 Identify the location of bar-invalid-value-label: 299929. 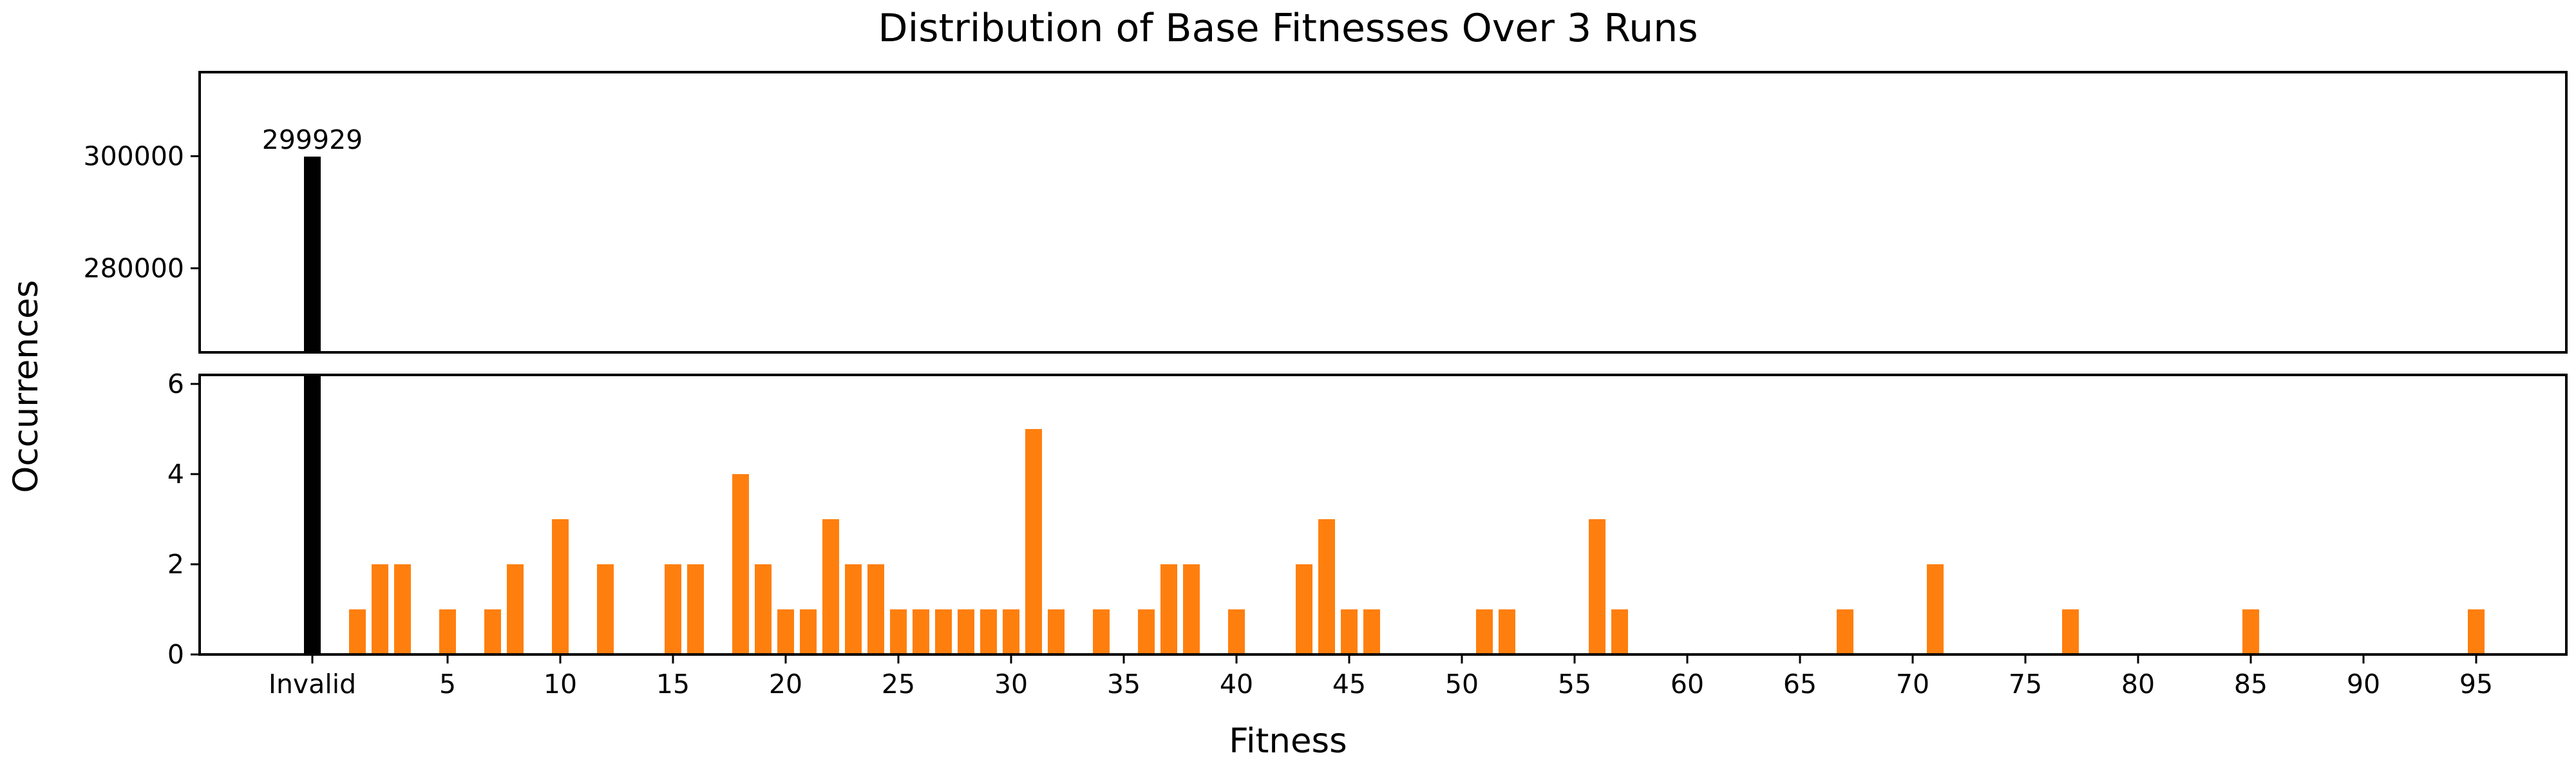
(312, 139).